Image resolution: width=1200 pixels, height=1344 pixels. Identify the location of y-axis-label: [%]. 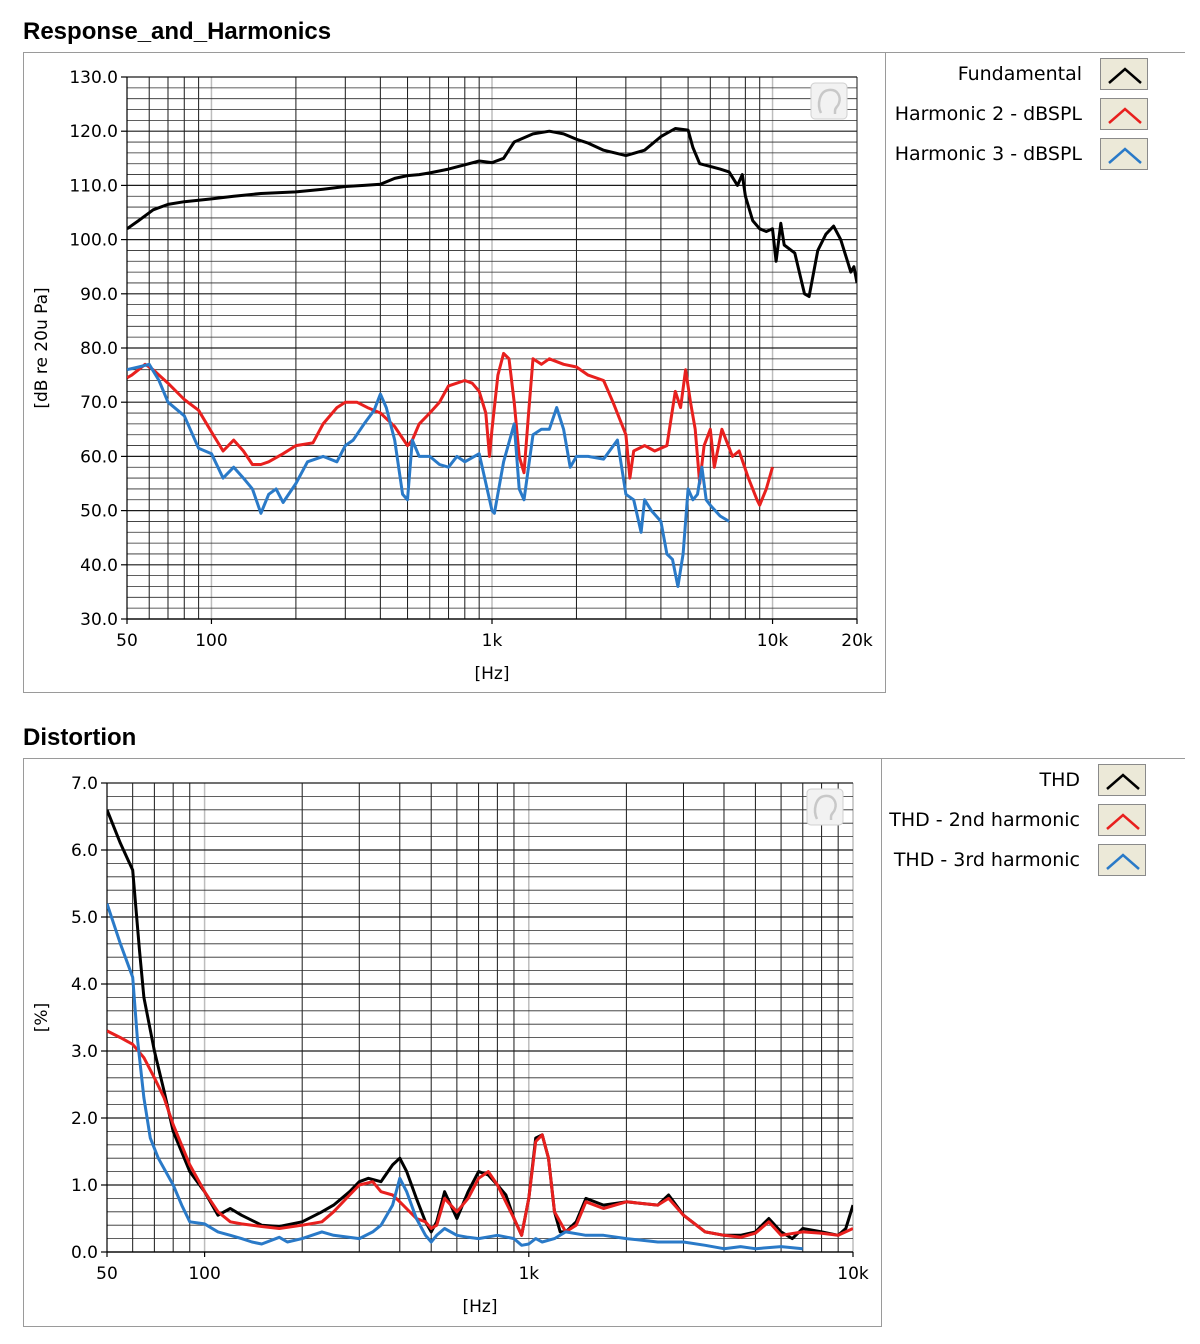
(42, 1017).